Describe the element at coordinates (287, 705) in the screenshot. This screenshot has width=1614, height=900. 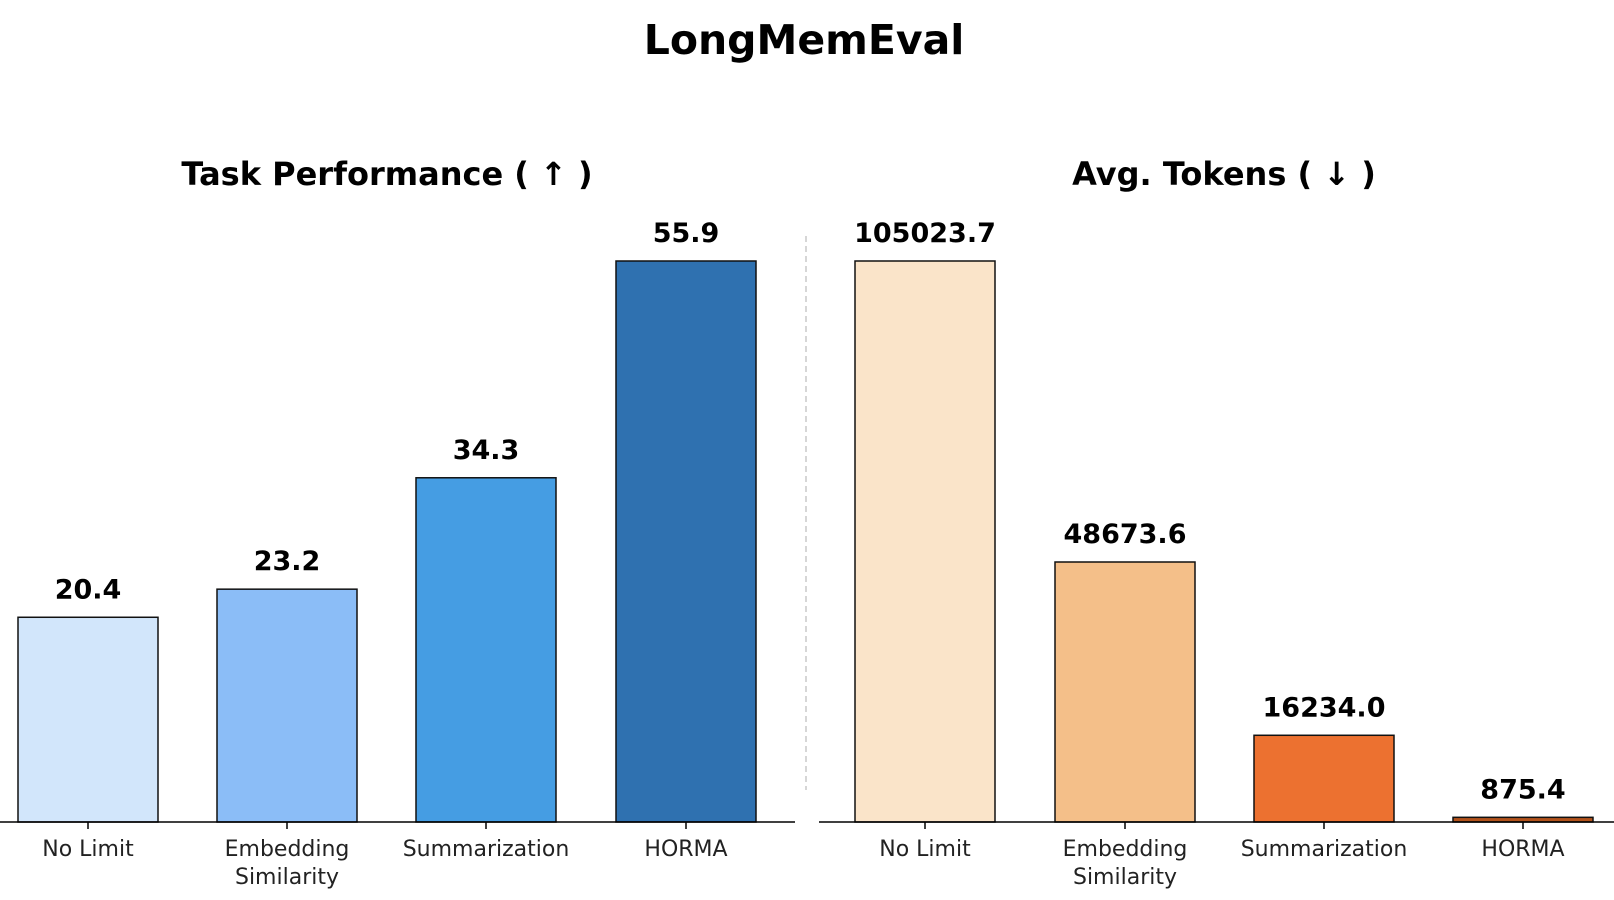
I see `bar-task-performance-embedding-similarity` at that location.